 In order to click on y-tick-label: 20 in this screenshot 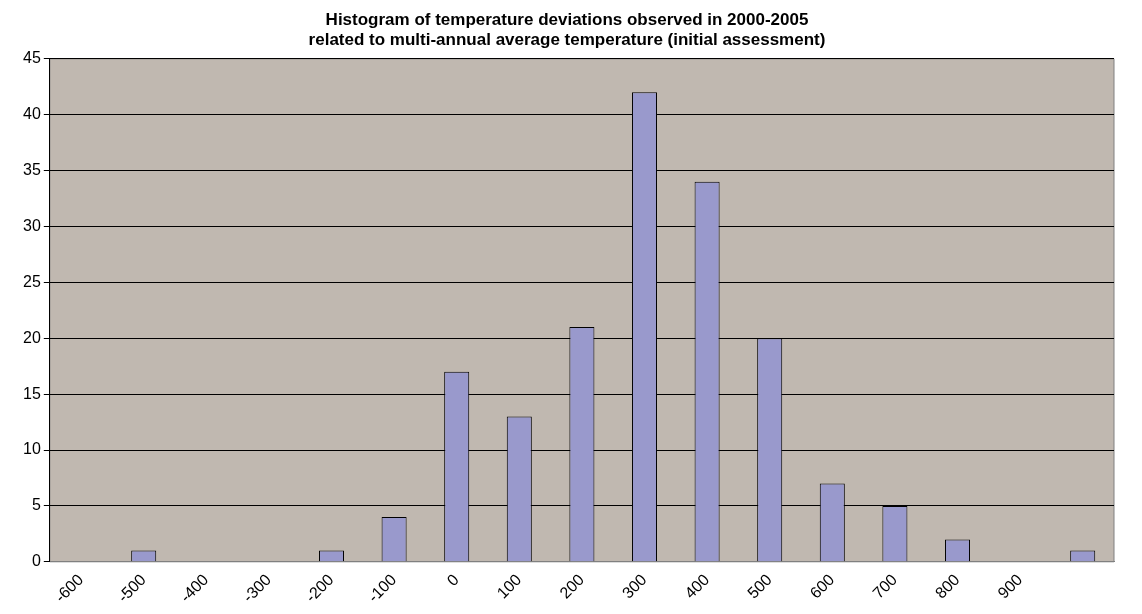, I will do `click(32, 337)`.